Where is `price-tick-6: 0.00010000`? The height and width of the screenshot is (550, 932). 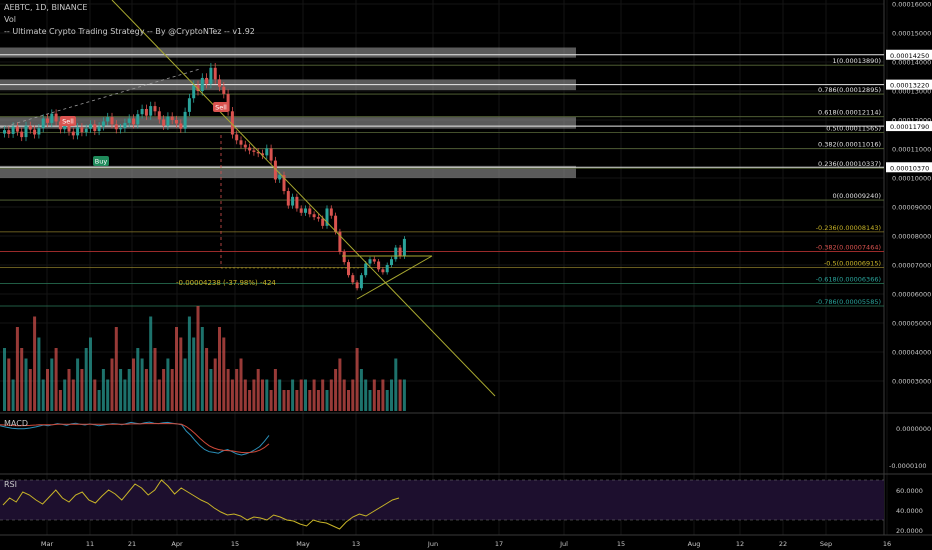
price-tick-6: 0.00010000 is located at coordinates (911, 179).